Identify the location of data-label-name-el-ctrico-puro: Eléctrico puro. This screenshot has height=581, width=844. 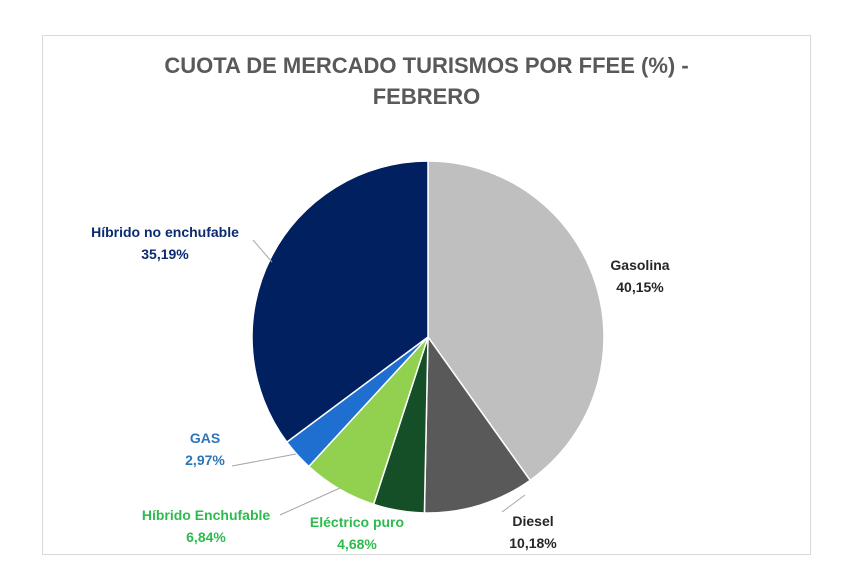
(357, 522).